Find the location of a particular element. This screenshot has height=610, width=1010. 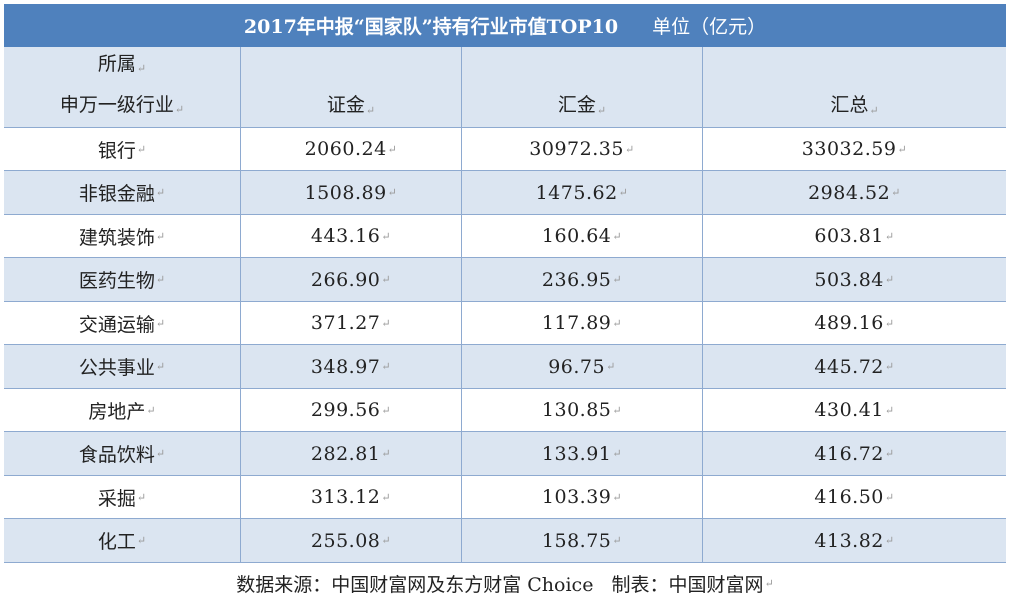

cell-total: 603.81 ↵ is located at coordinates (854, 236).